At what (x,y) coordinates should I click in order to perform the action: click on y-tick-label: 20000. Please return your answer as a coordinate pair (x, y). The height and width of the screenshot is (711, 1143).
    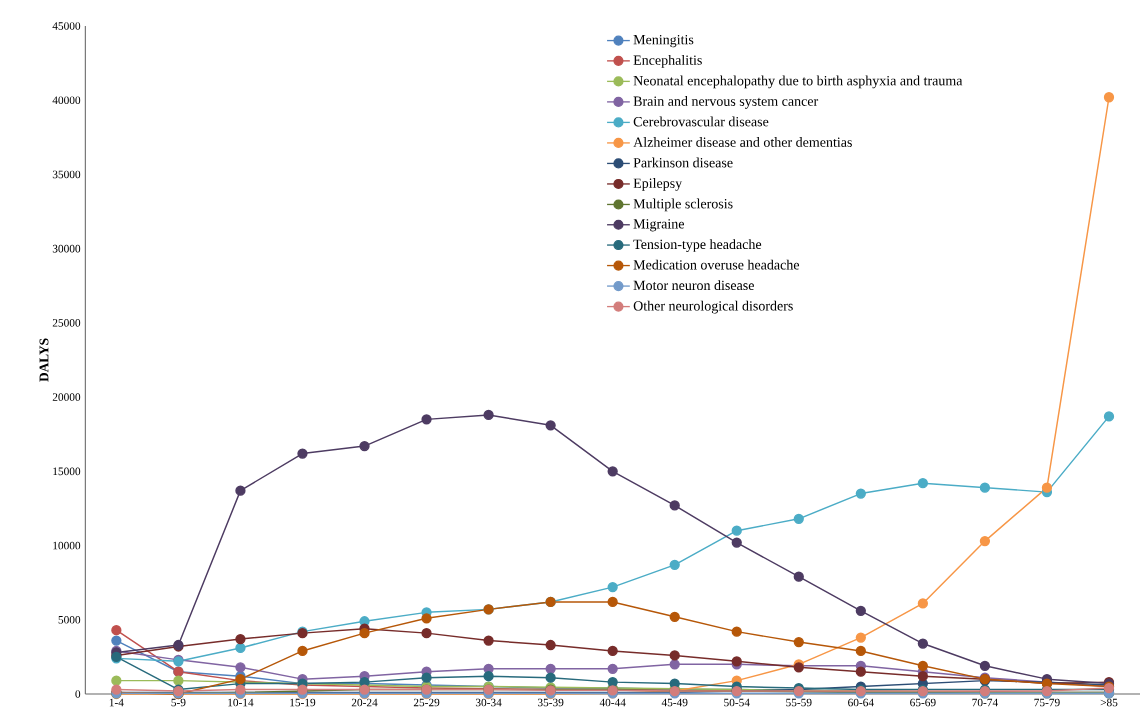
    Looking at the image, I should click on (66, 397).